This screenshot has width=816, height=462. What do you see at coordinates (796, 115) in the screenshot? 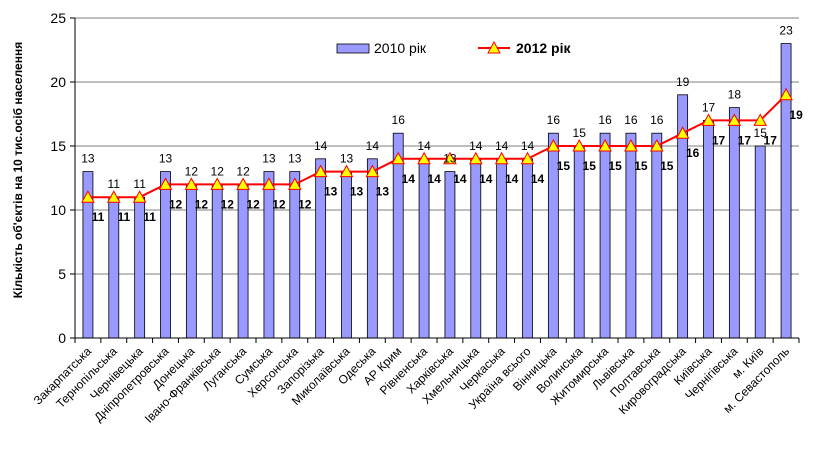
I see `line-value-label: 19` at bounding box center [796, 115].